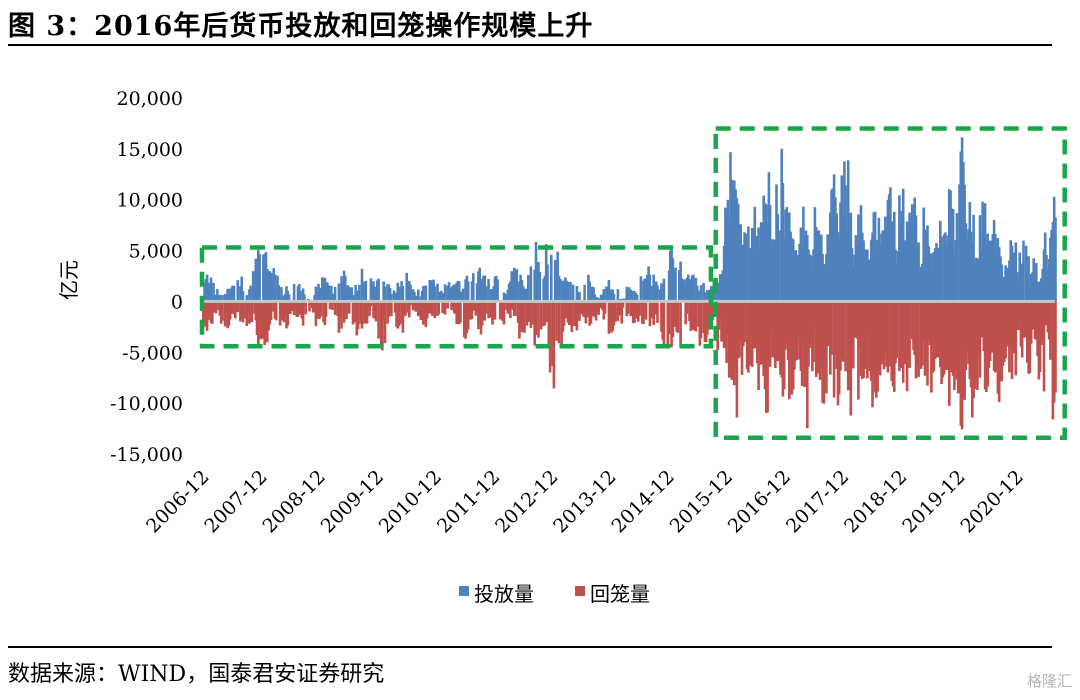 This screenshot has width=1080, height=700. What do you see at coordinates (584, 501) in the screenshot?
I see `x-tick-label: 2013-12` at bounding box center [584, 501].